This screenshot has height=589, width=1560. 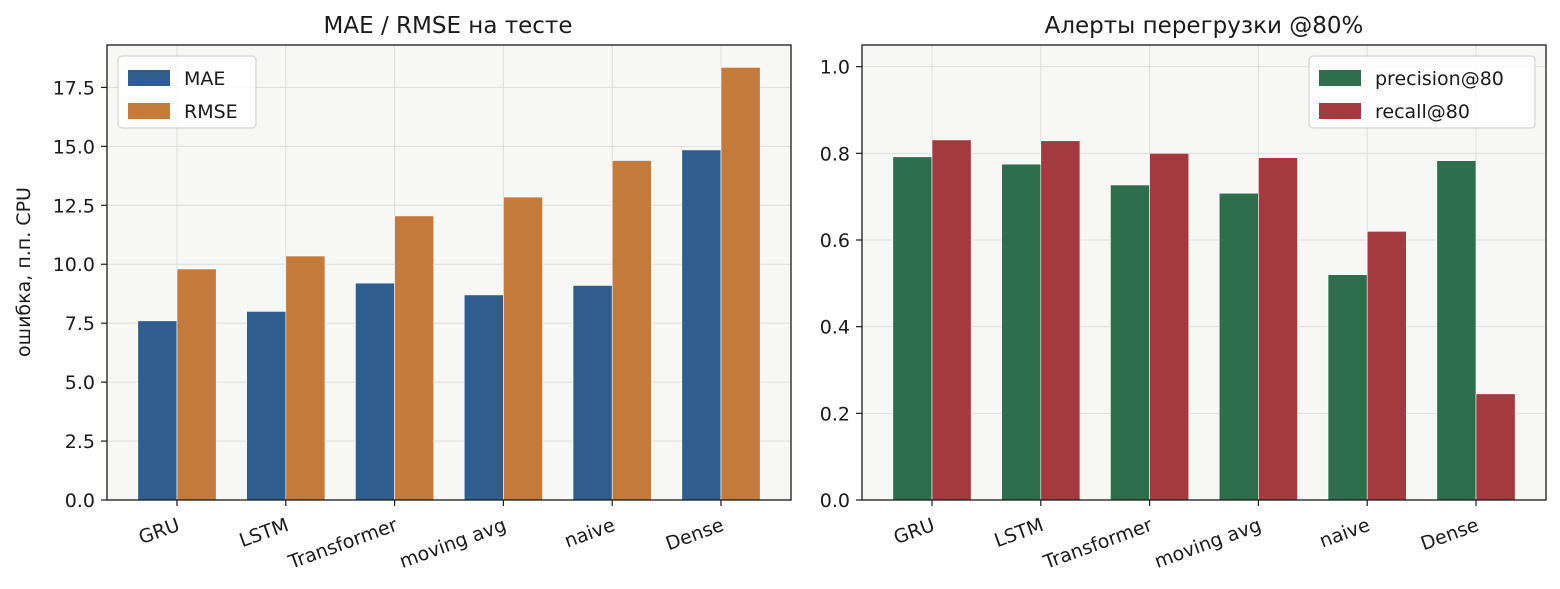 What do you see at coordinates (196, 384) in the screenshot?
I see `bar-rmse-gru` at bounding box center [196, 384].